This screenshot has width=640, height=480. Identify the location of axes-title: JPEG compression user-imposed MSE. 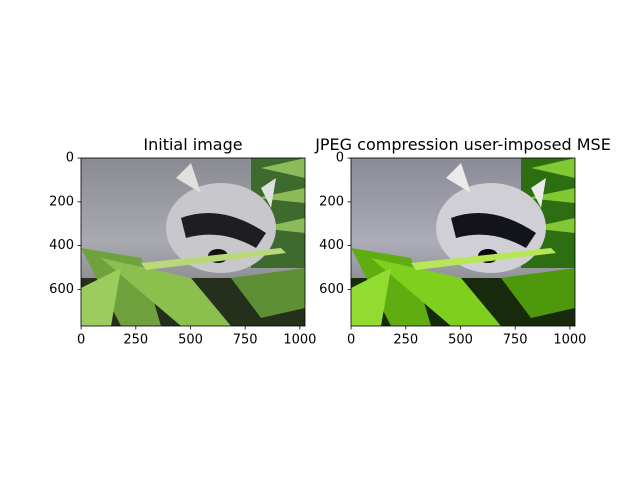
(462, 144).